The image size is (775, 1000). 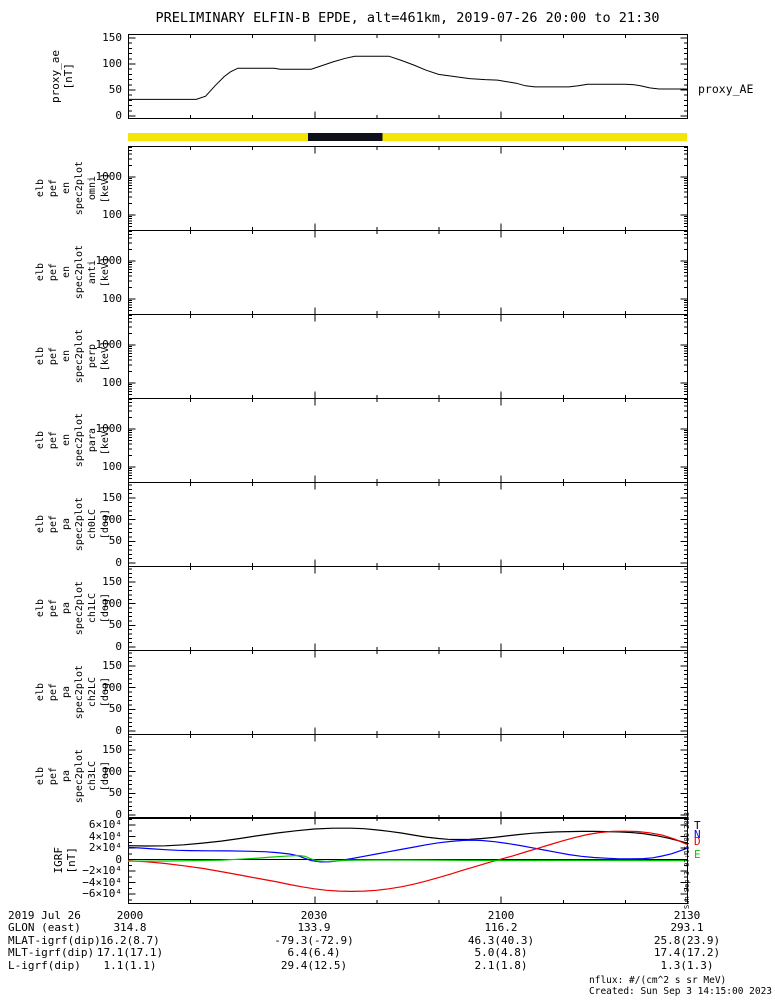 What do you see at coordinates (658, 980) in the screenshot?
I see `flux-units-note: nflux: #/(cm^2 s sr MeV)` at bounding box center [658, 980].